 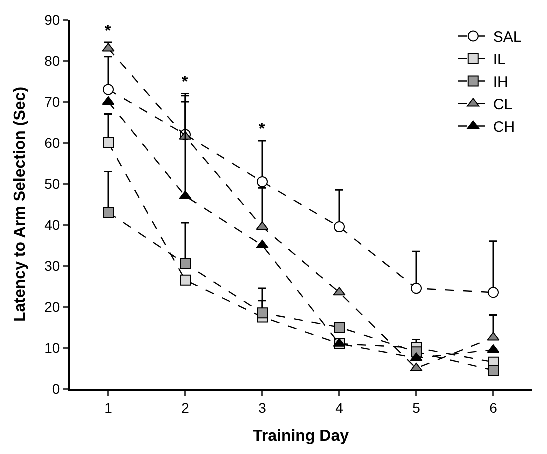 What do you see at coordinates (504, 127) in the screenshot?
I see `legend-label: CH` at bounding box center [504, 127].